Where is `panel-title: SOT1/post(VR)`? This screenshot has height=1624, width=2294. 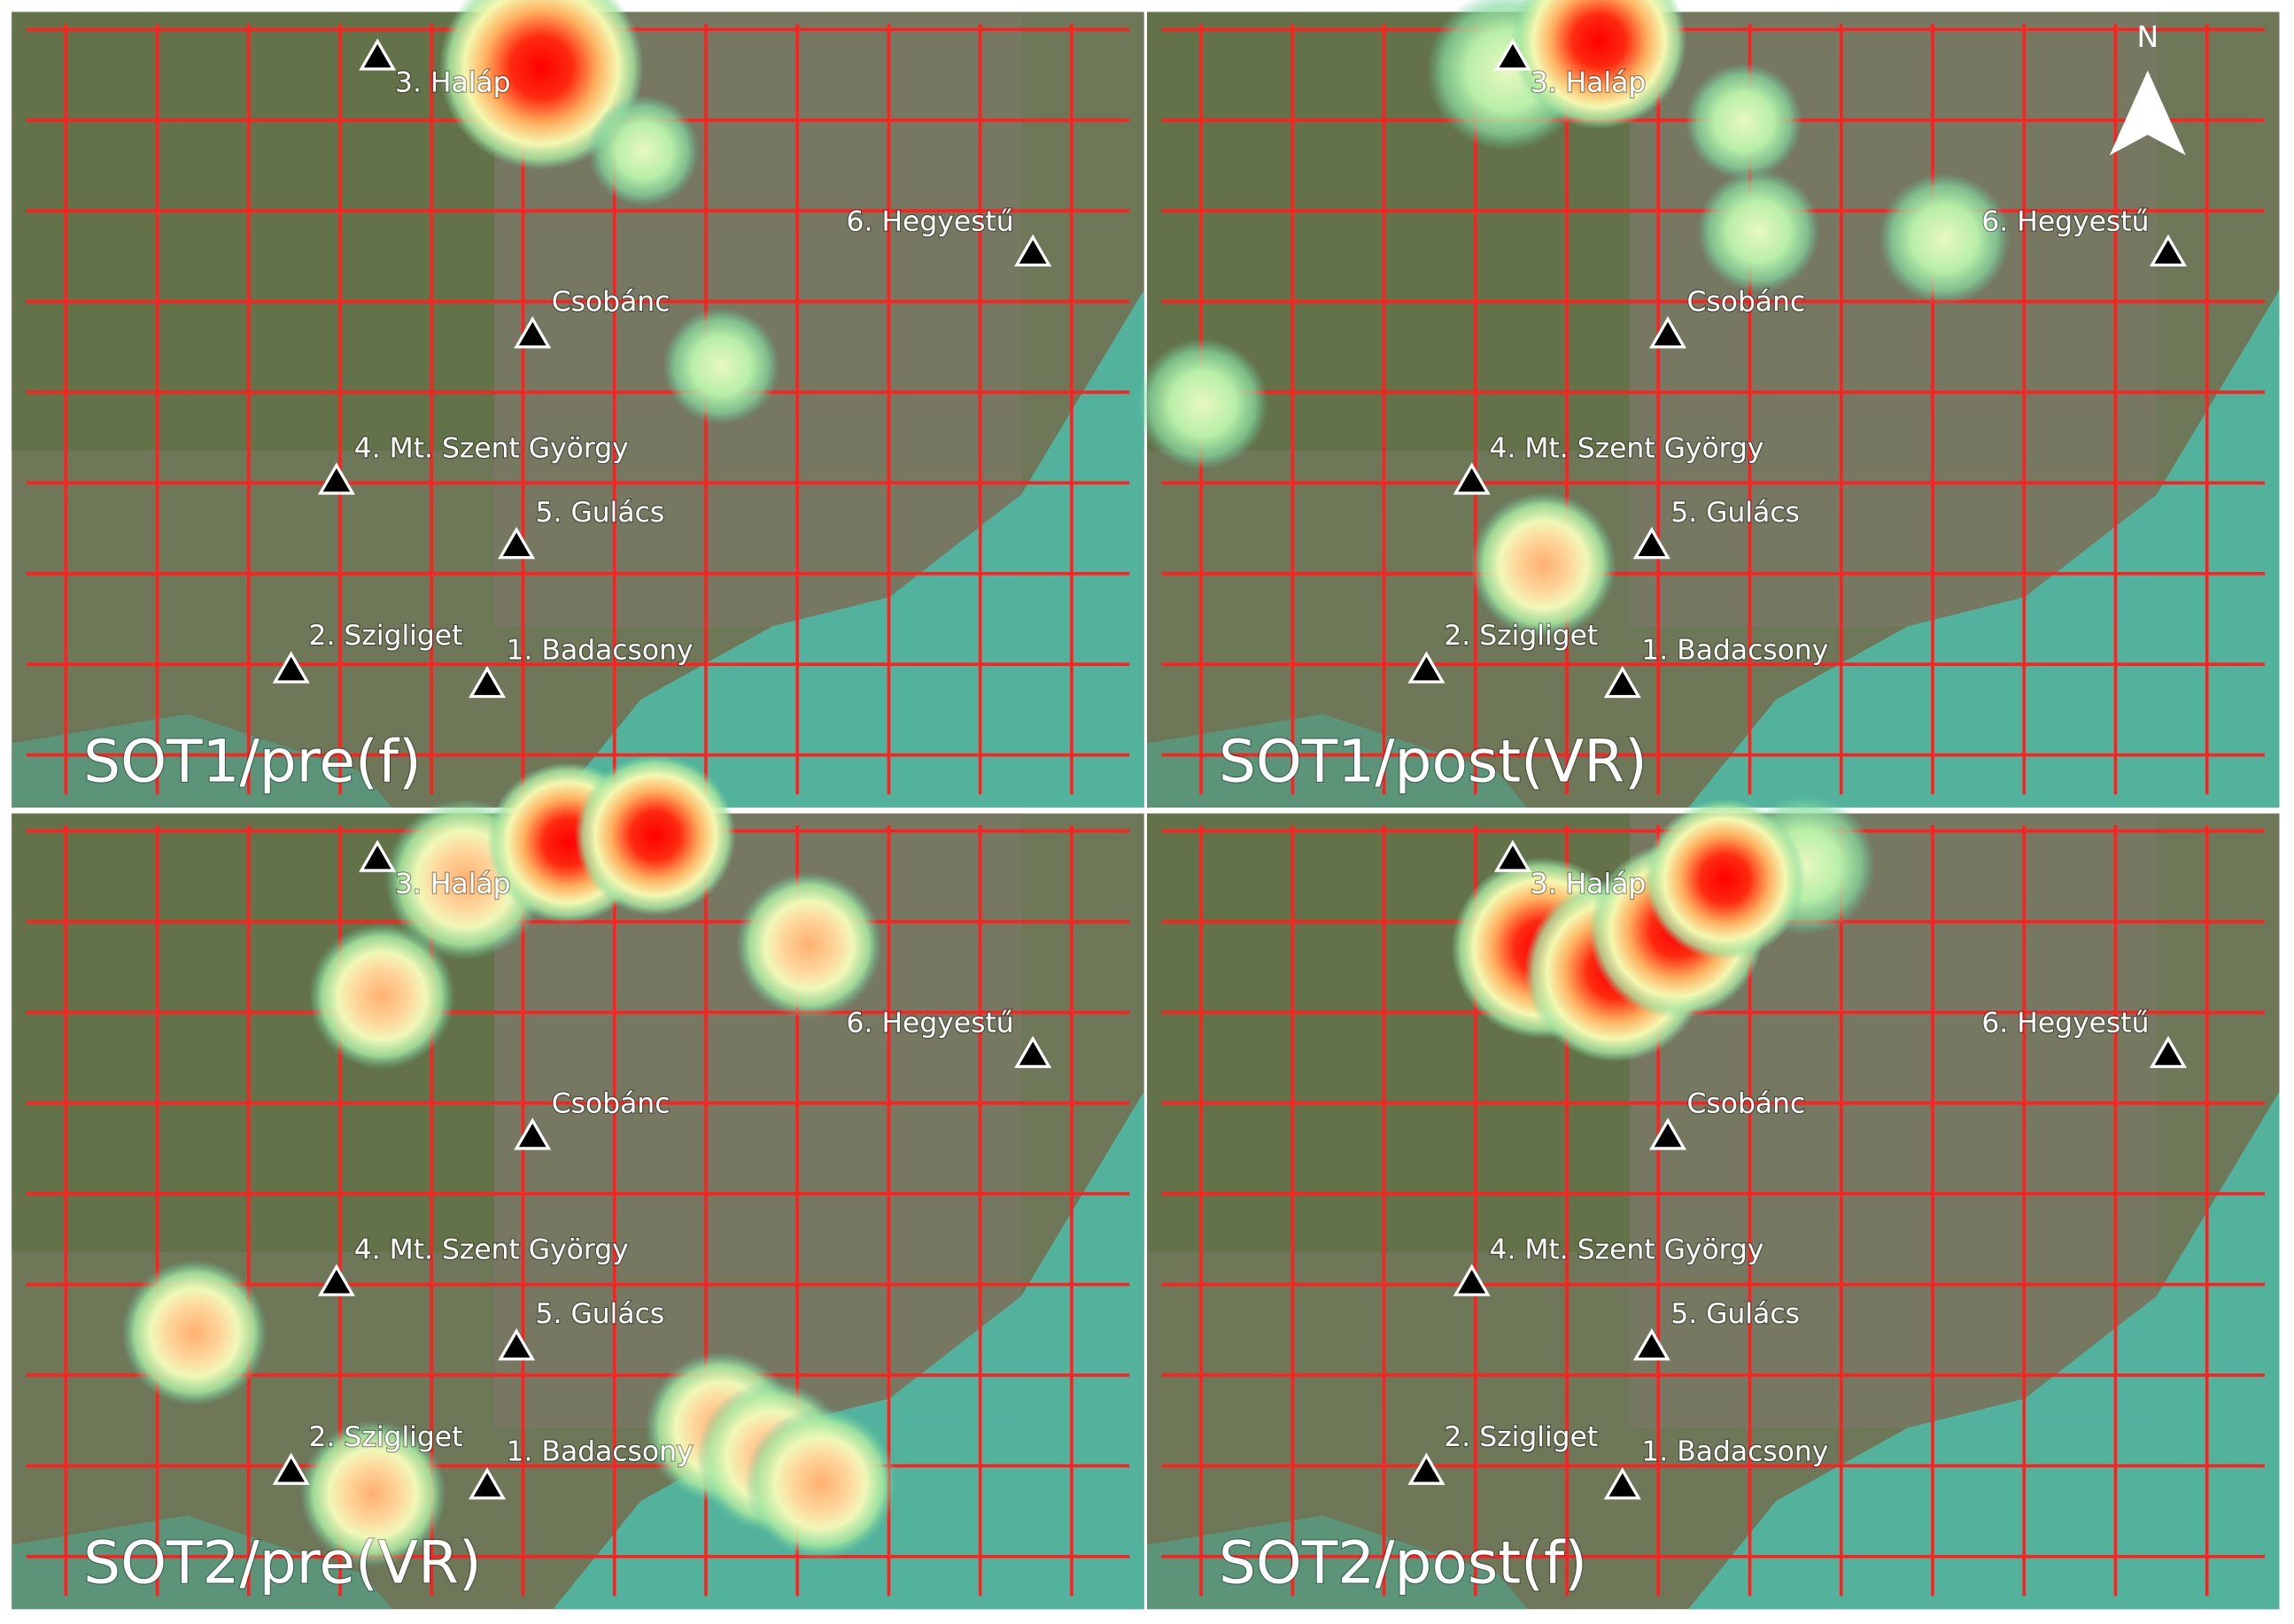
panel-title: SOT1/post(VR) is located at coordinates (1433, 761).